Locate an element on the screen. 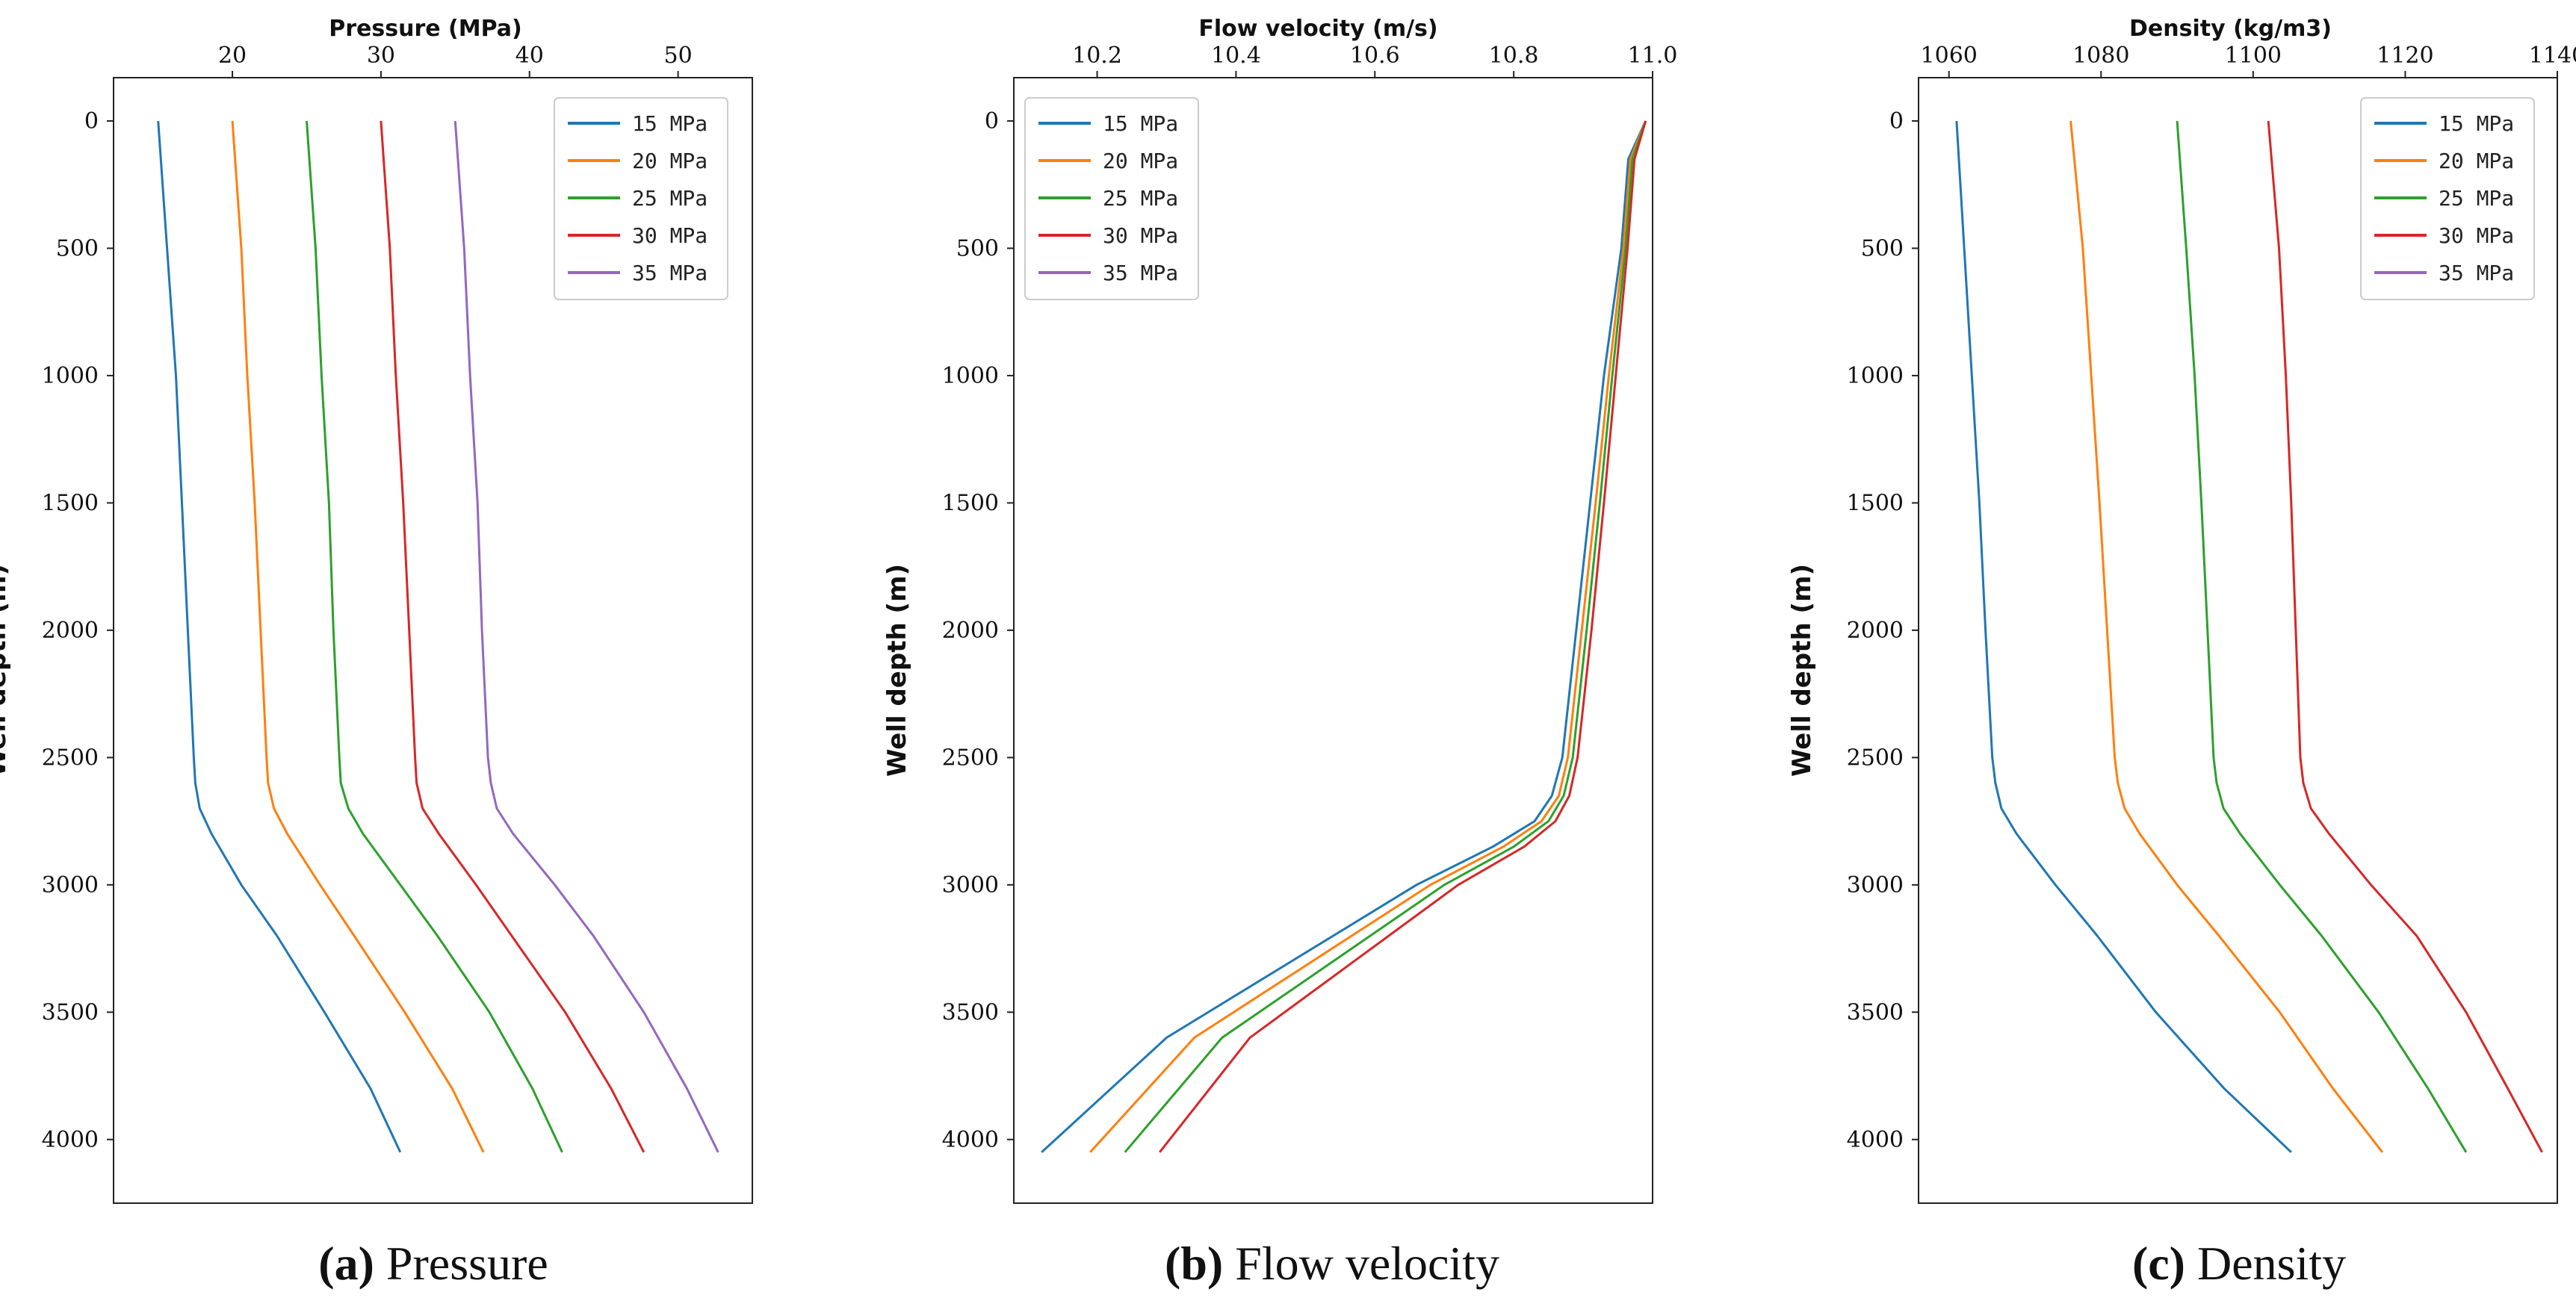 The width and height of the screenshot is (2576, 1301). caption-letter: (a) is located at coordinates (346, 1263).